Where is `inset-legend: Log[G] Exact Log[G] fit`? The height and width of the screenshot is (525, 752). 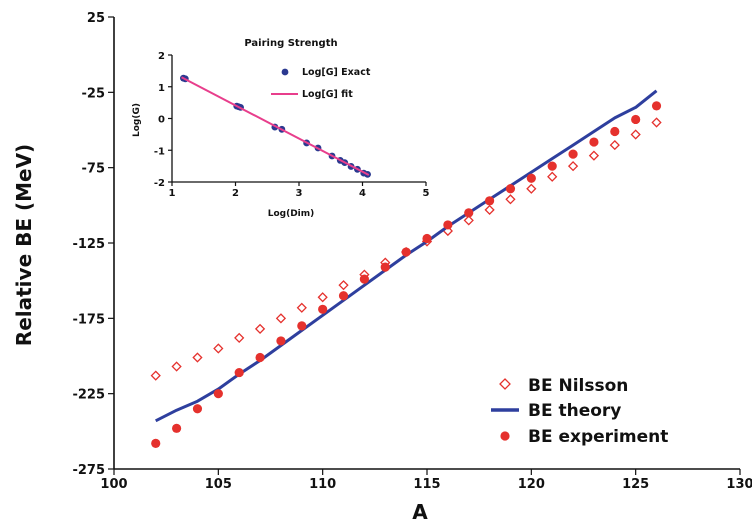 inset-legend: Log[G] Exact Log[G] fit is located at coordinates (321, 83).